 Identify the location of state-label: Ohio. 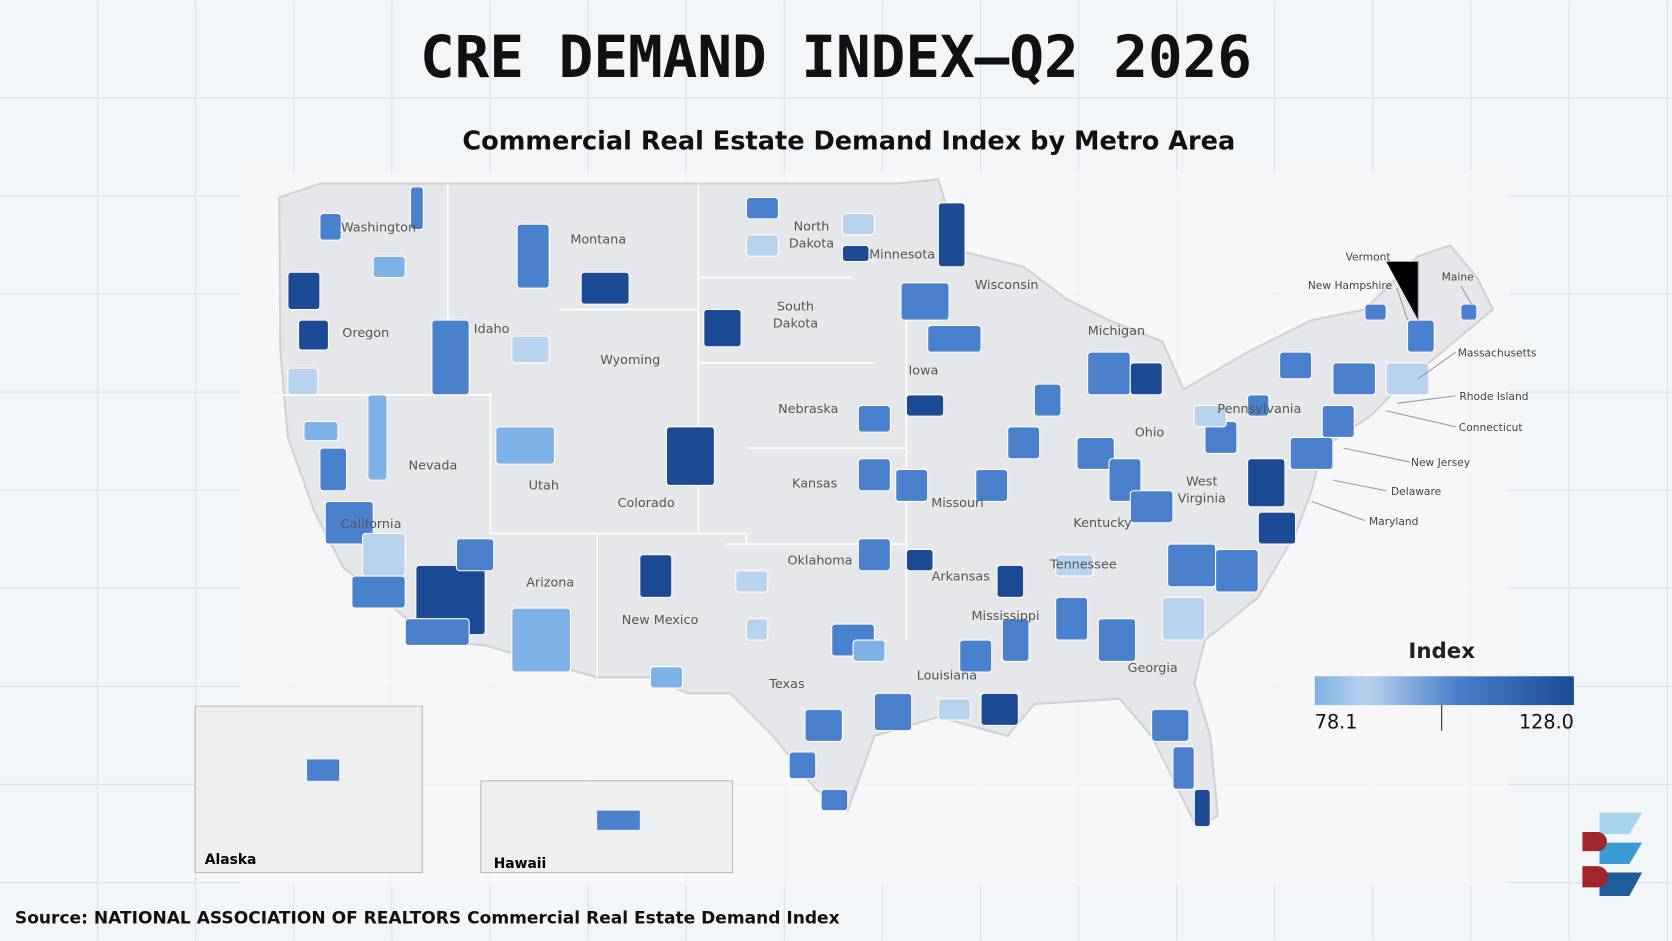
(1150, 432).